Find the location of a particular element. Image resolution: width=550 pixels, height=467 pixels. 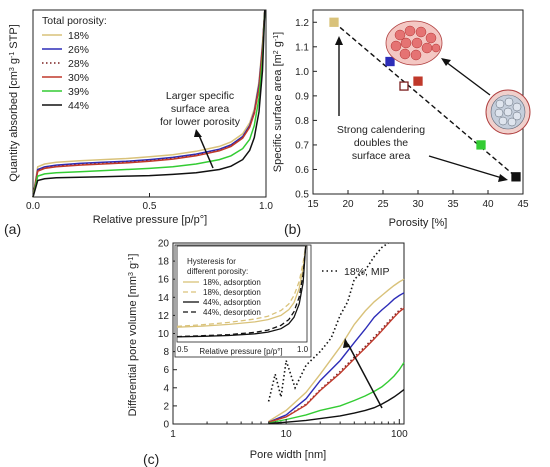

panel-a-legend: Total porosity: 18% 26% 28% 30% 39% 44% is located at coordinates (74, 63).